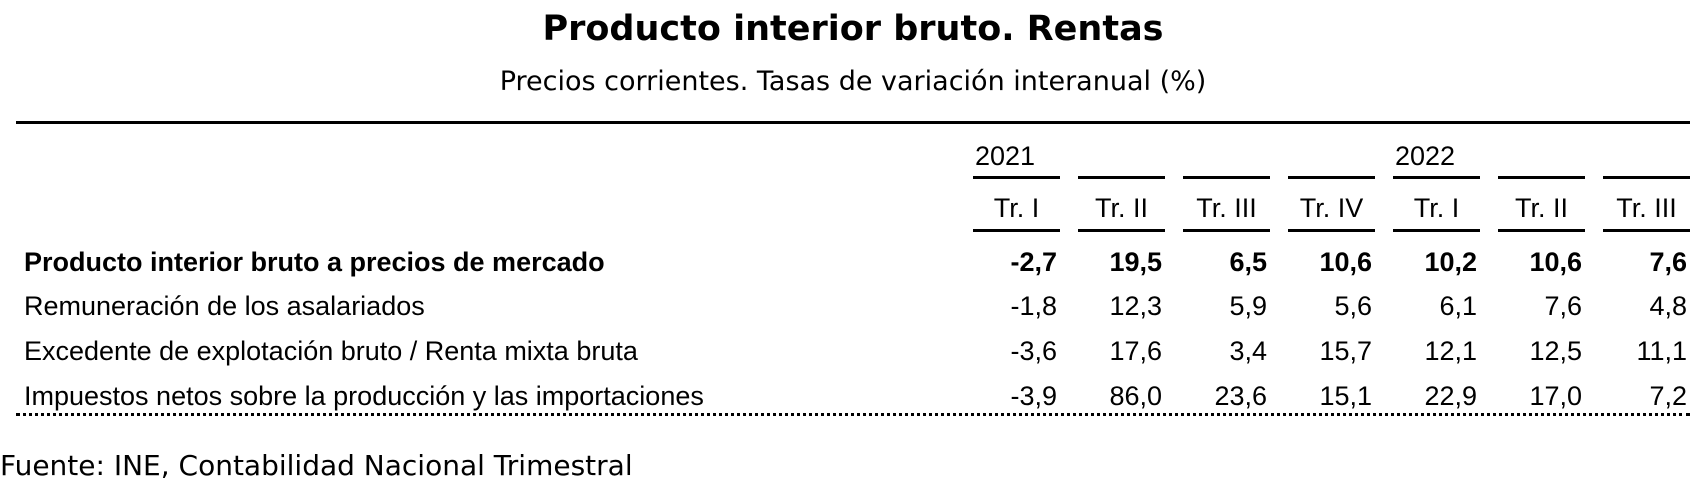 This screenshot has width=1706, height=499. What do you see at coordinates (1458, 306) in the screenshot?
I see `table-cell: 6,1` at bounding box center [1458, 306].